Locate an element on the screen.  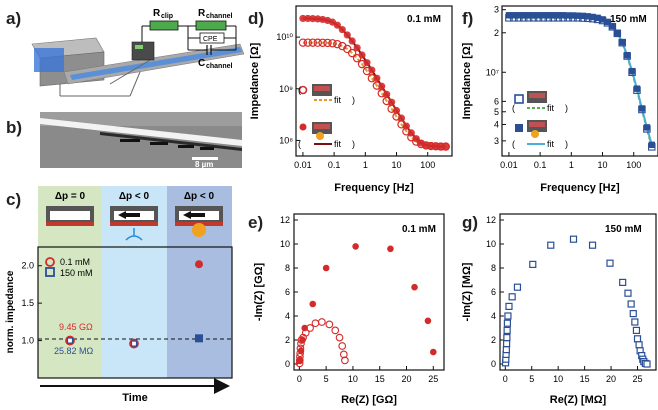
chart-d-ylabel: Impedance [Ω] is located at coordinates (255, 80).